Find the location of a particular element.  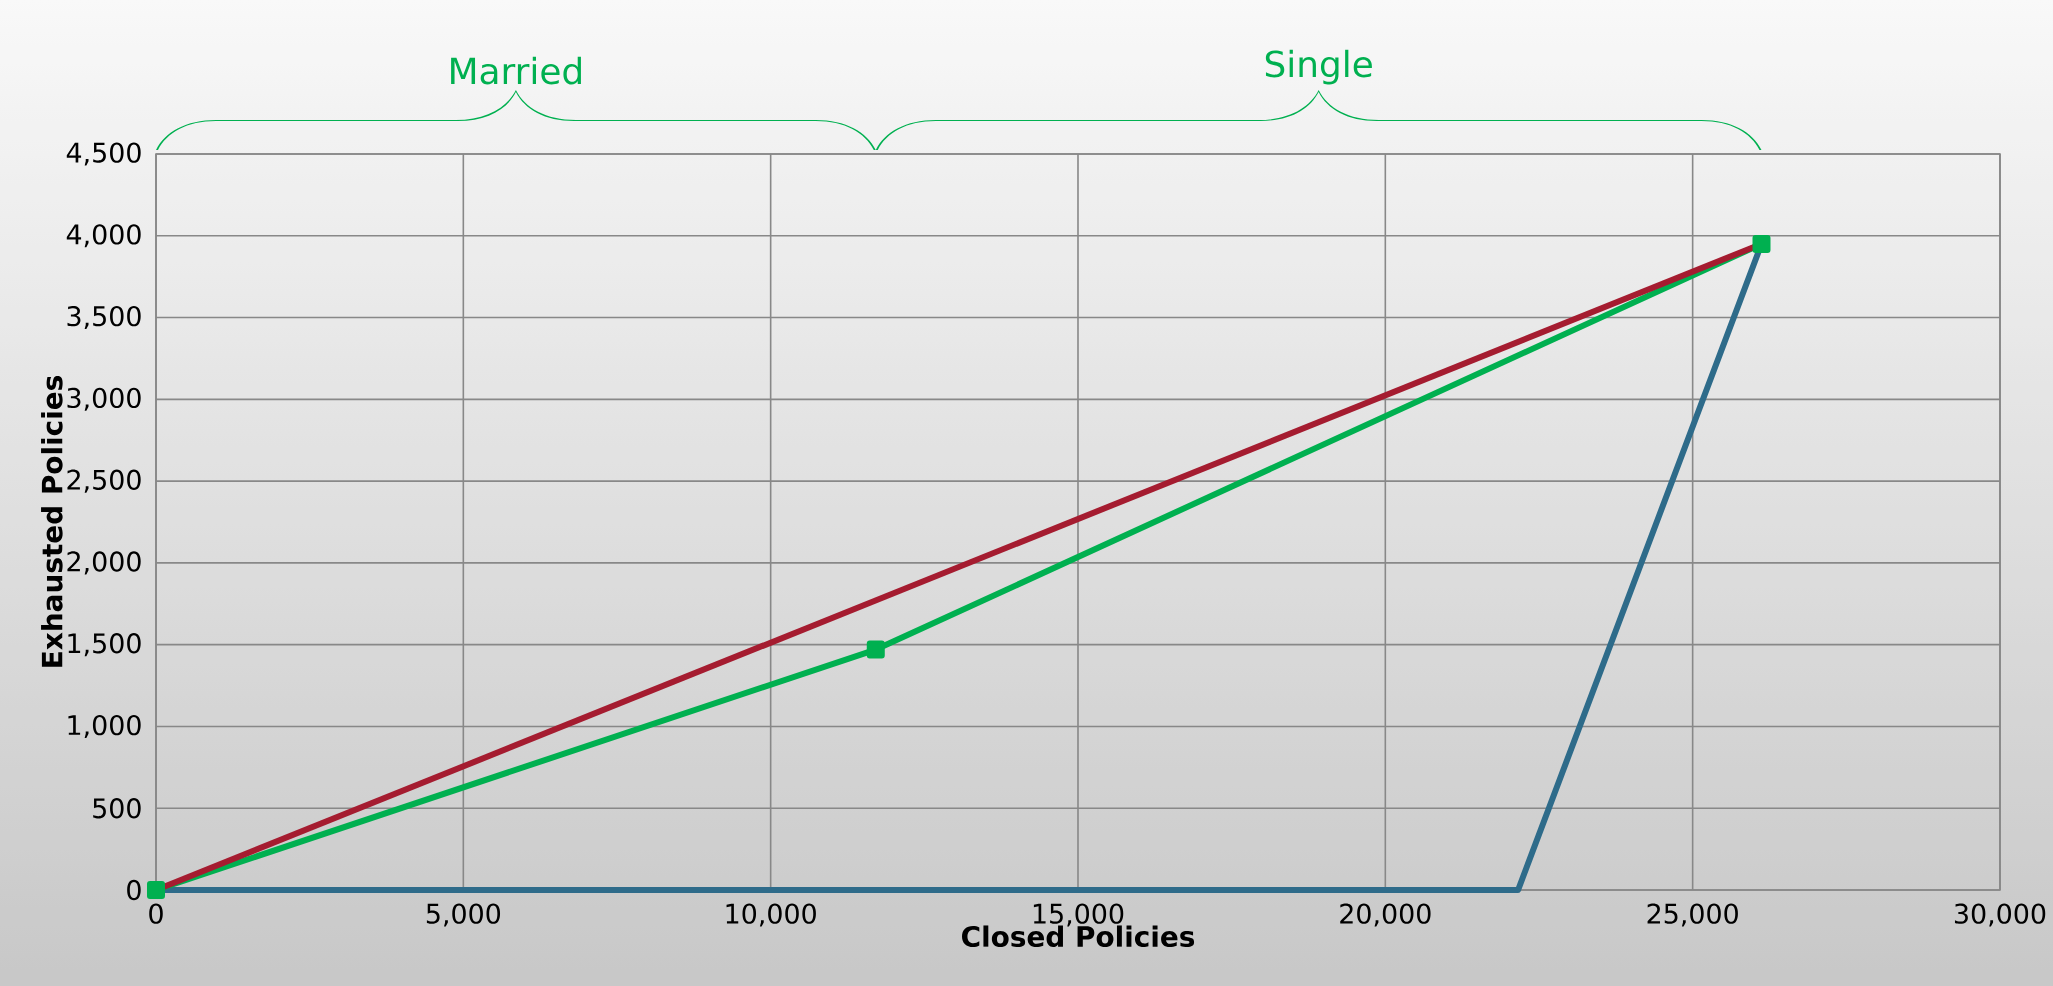

x-tick-label: 10,000 is located at coordinates (771, 915).